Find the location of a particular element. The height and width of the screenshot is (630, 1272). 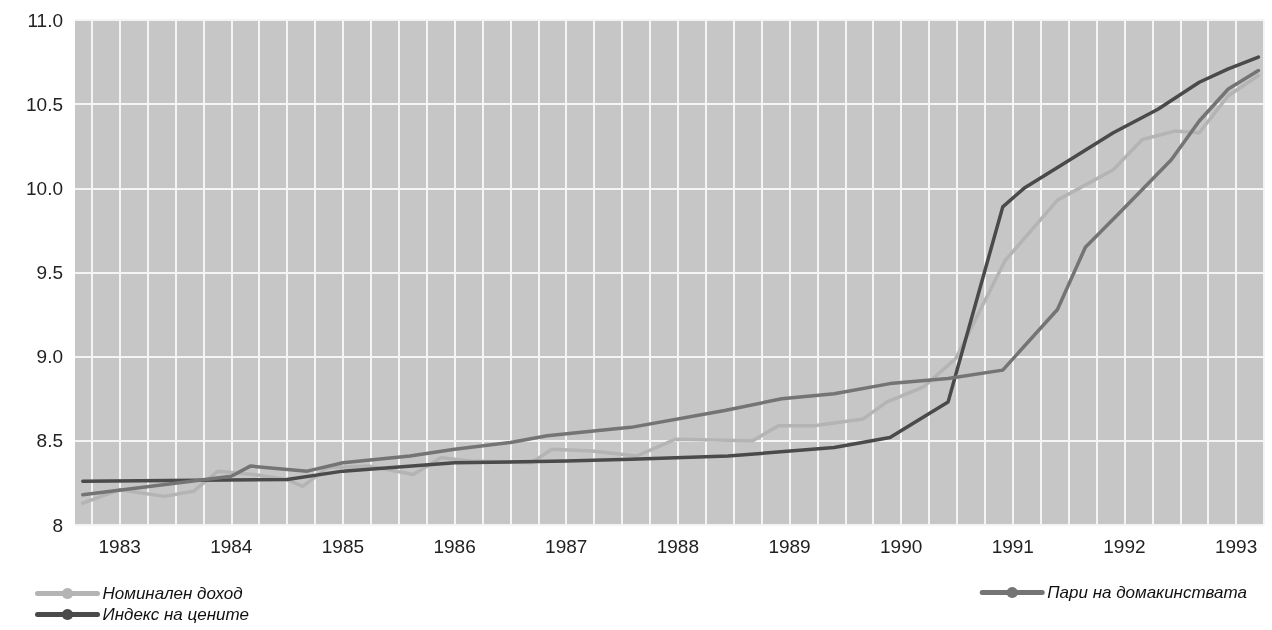

y-tick-label: 9.0 is located at coordinates (49, 357).